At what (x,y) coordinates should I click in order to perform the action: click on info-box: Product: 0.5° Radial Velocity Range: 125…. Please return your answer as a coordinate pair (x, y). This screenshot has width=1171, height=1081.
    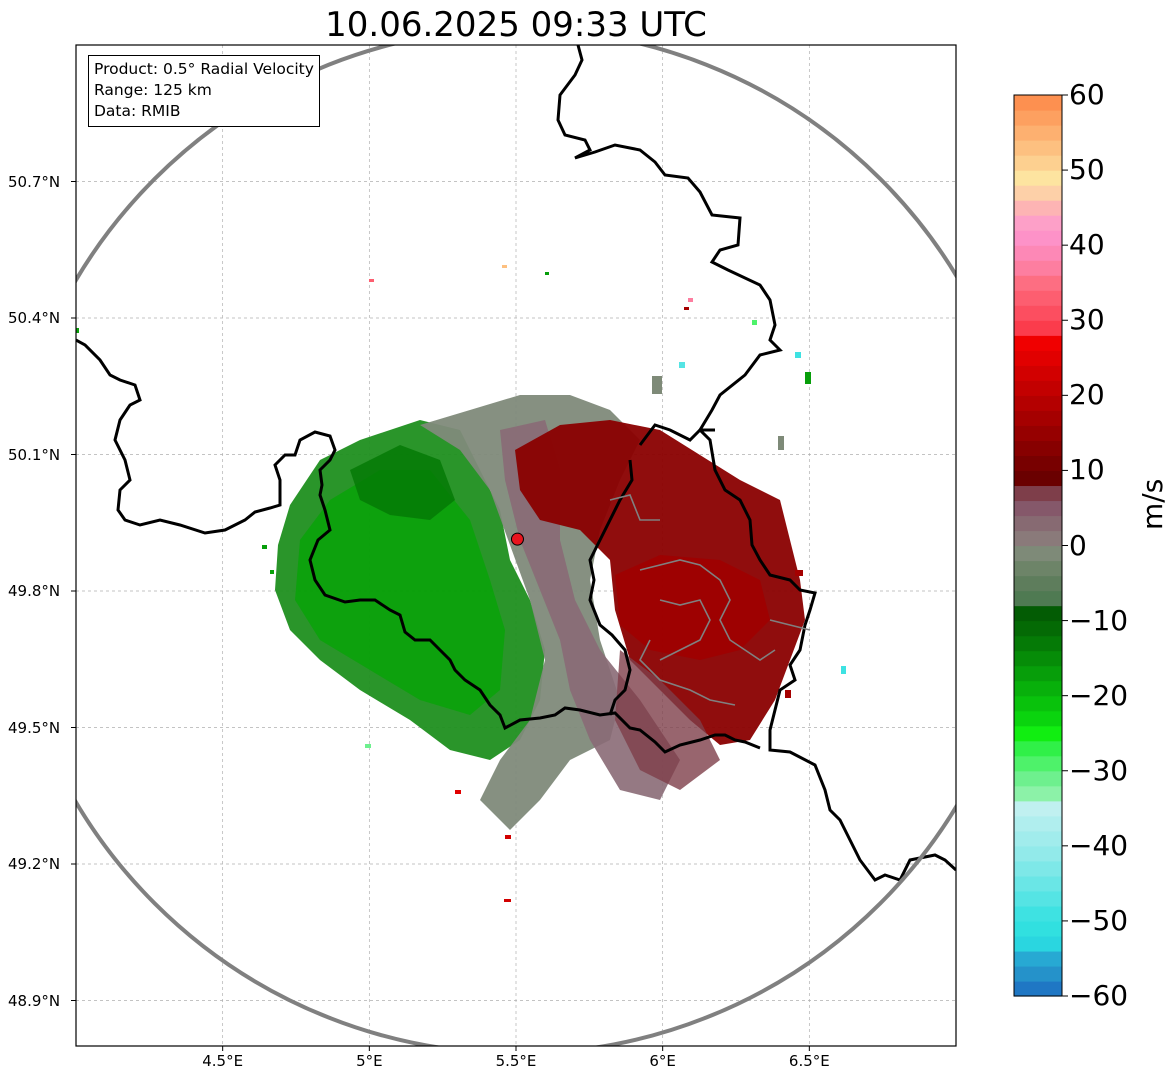
    Looking at the image, I should click on (204, 91).